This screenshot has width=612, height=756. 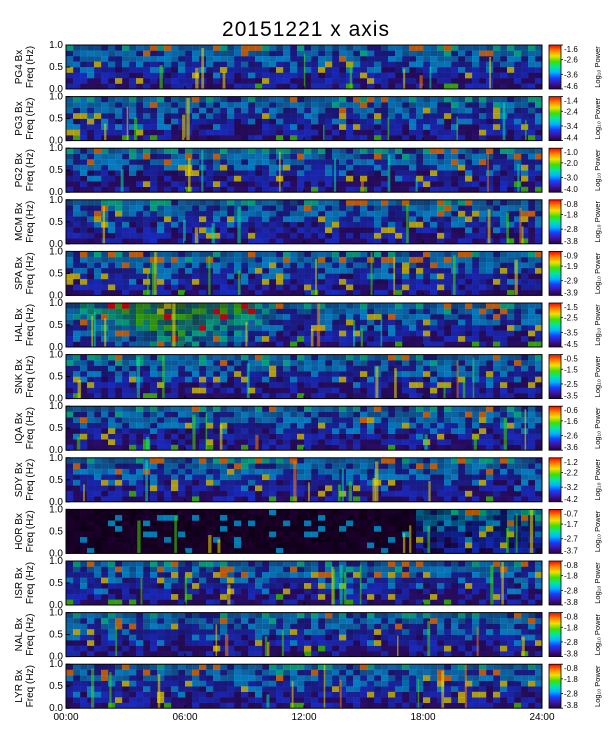 What do you see at coordinates (571, 178) in the screenshot?
I see `colorbar-tick-label: -3.0` at bounding box center [571, 178].